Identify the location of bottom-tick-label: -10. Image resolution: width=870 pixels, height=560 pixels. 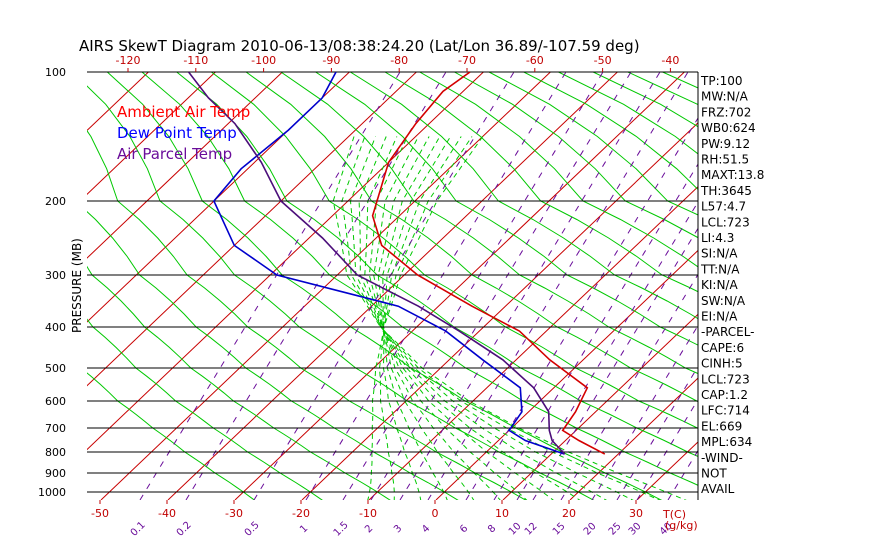
(368, 513).